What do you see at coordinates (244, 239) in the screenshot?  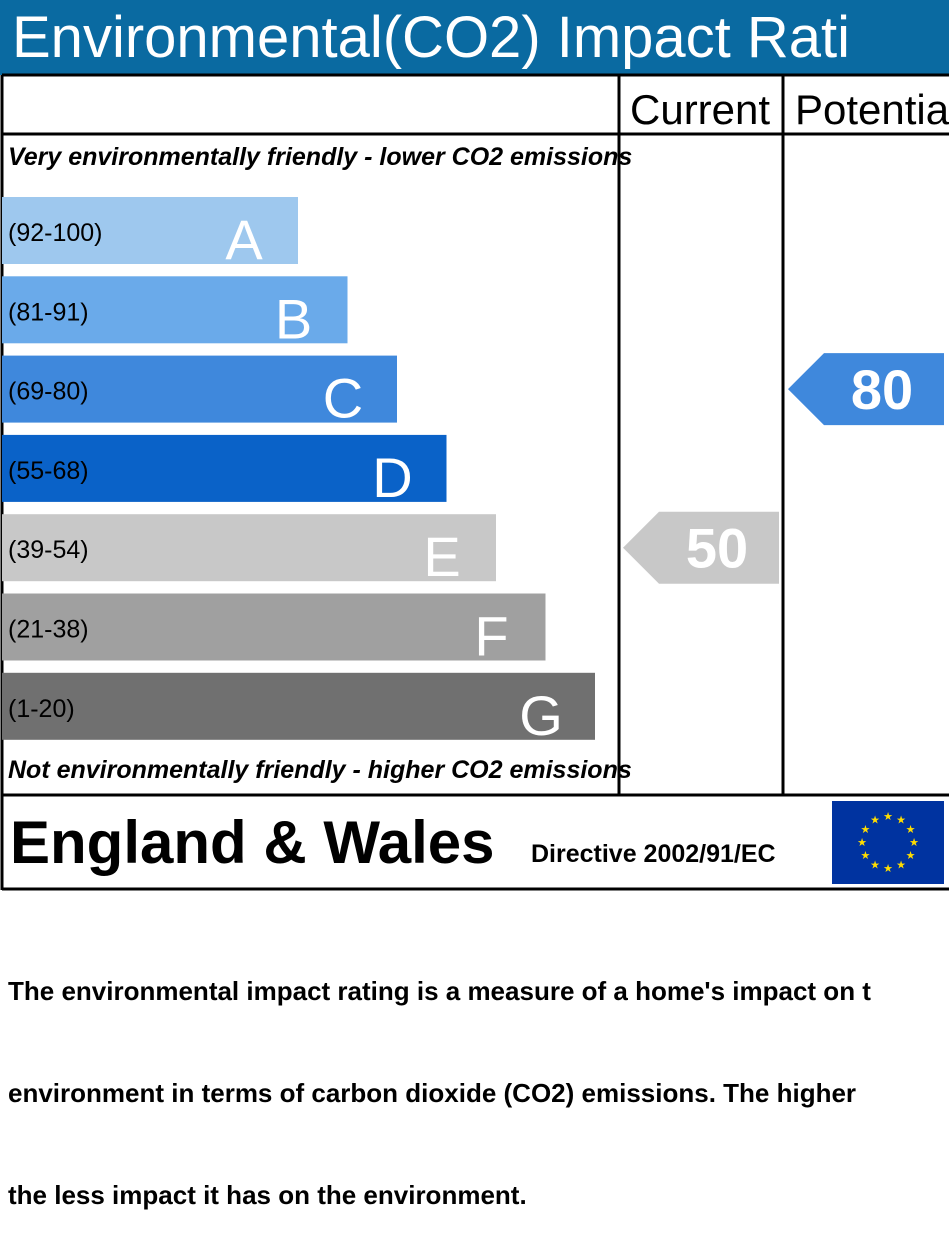 I see `band-letter-a: A` at bounding box center [244, 239].